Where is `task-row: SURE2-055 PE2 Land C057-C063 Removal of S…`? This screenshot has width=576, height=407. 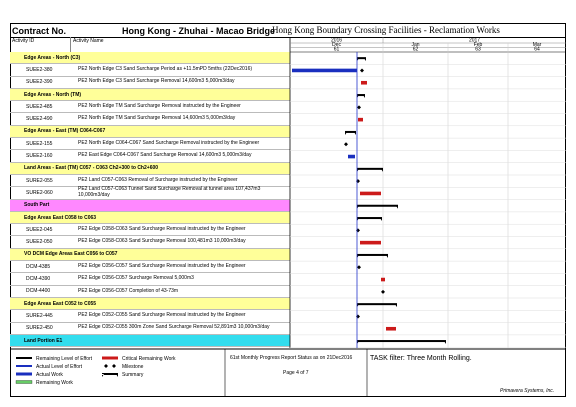 task-row: SURE2-055 PE2 Land C057-C063 Removal of S… is located at coordinates (150, 181).